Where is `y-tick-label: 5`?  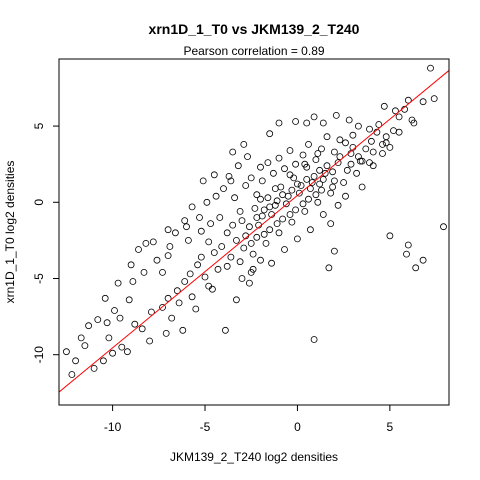 y-tick-label: 5 is located at coordinates (39, 125).